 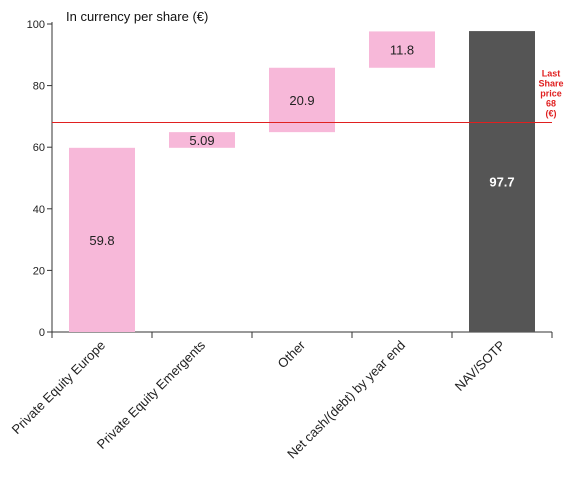 What do you see at coordinates (137, 16) in the screenshot?
I see `chart-title: In currency per share (€)` at bounding box center [137, 16].